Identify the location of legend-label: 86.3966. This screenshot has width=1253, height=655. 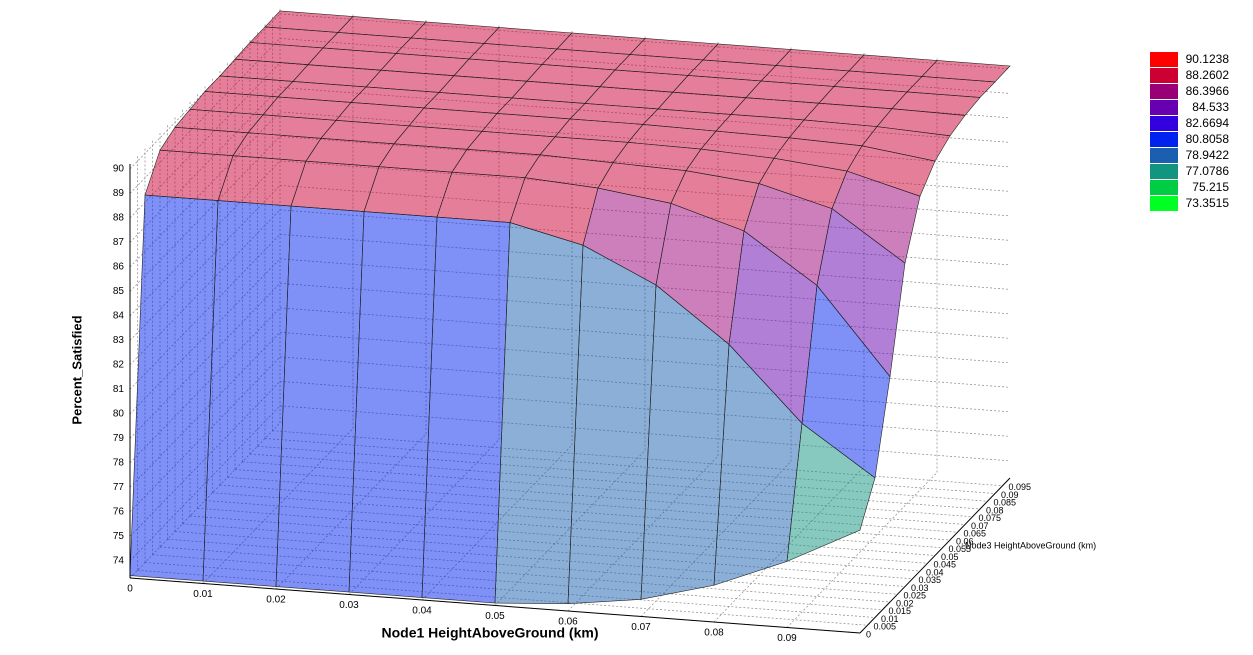
(1208, 91).